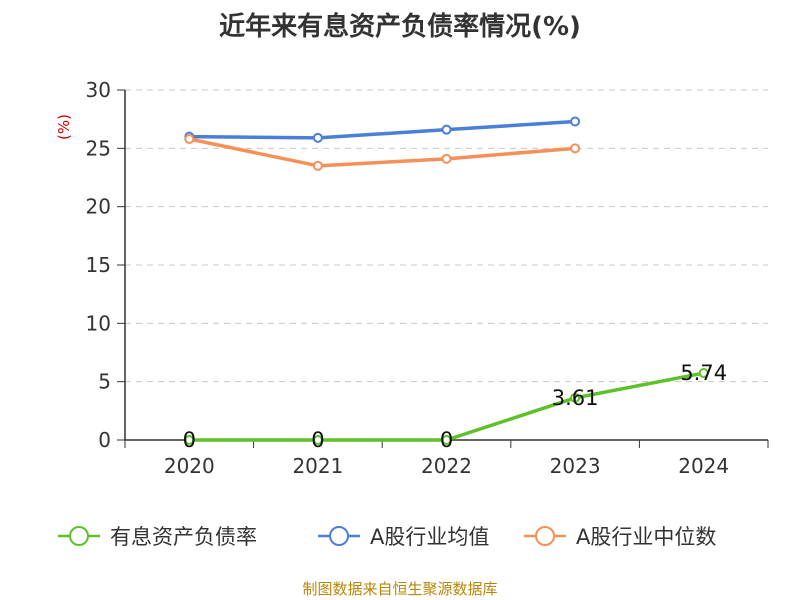 The width and height of the screenshot is (800, 600). Describe the element at coordinates (400, 27) in the screenshot. I see `chart-title: 近年来有息资产负债率情况(%)` at that location.